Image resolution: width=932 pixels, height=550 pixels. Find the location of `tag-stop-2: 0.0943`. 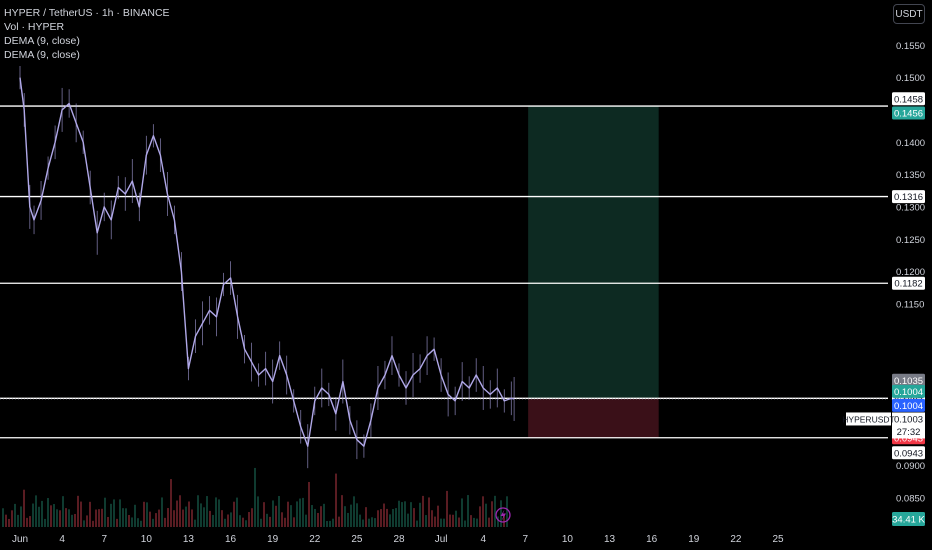

tag-stop-2: 0.0943 is located at coordinates (908, 453).